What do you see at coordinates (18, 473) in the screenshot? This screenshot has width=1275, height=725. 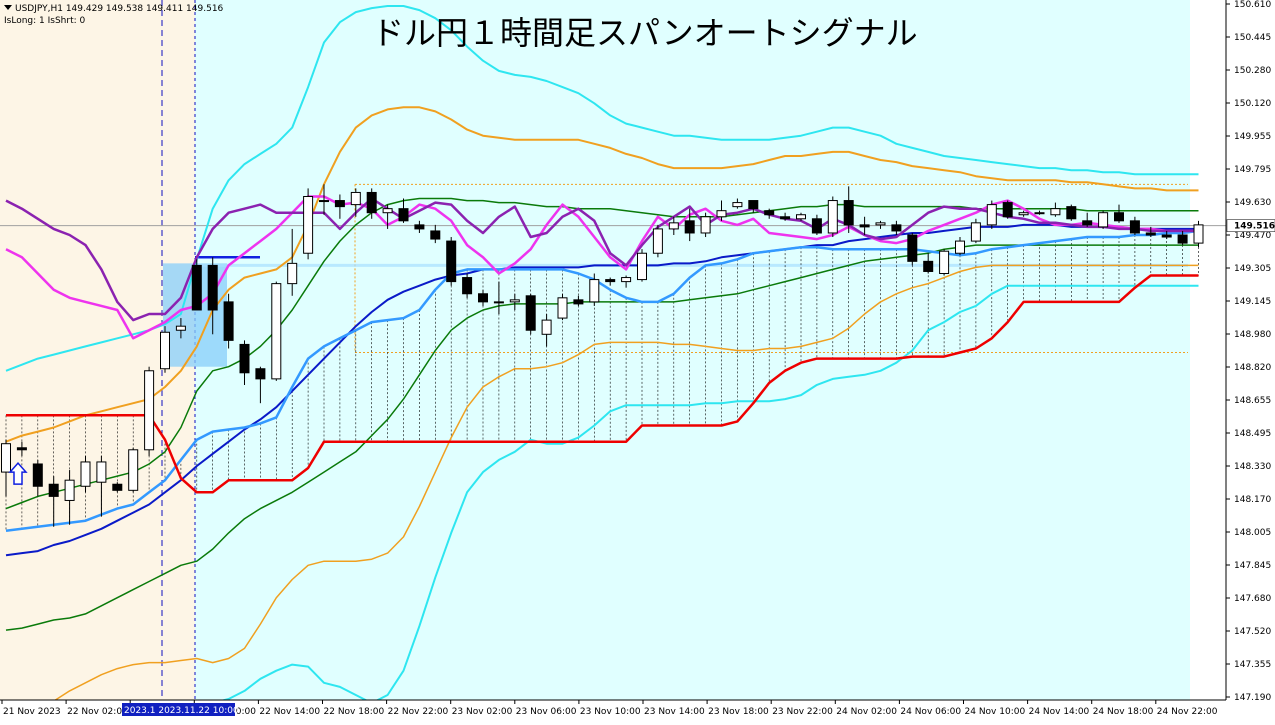 I see `up-arrow-icon` at bounding box center [18, 473].